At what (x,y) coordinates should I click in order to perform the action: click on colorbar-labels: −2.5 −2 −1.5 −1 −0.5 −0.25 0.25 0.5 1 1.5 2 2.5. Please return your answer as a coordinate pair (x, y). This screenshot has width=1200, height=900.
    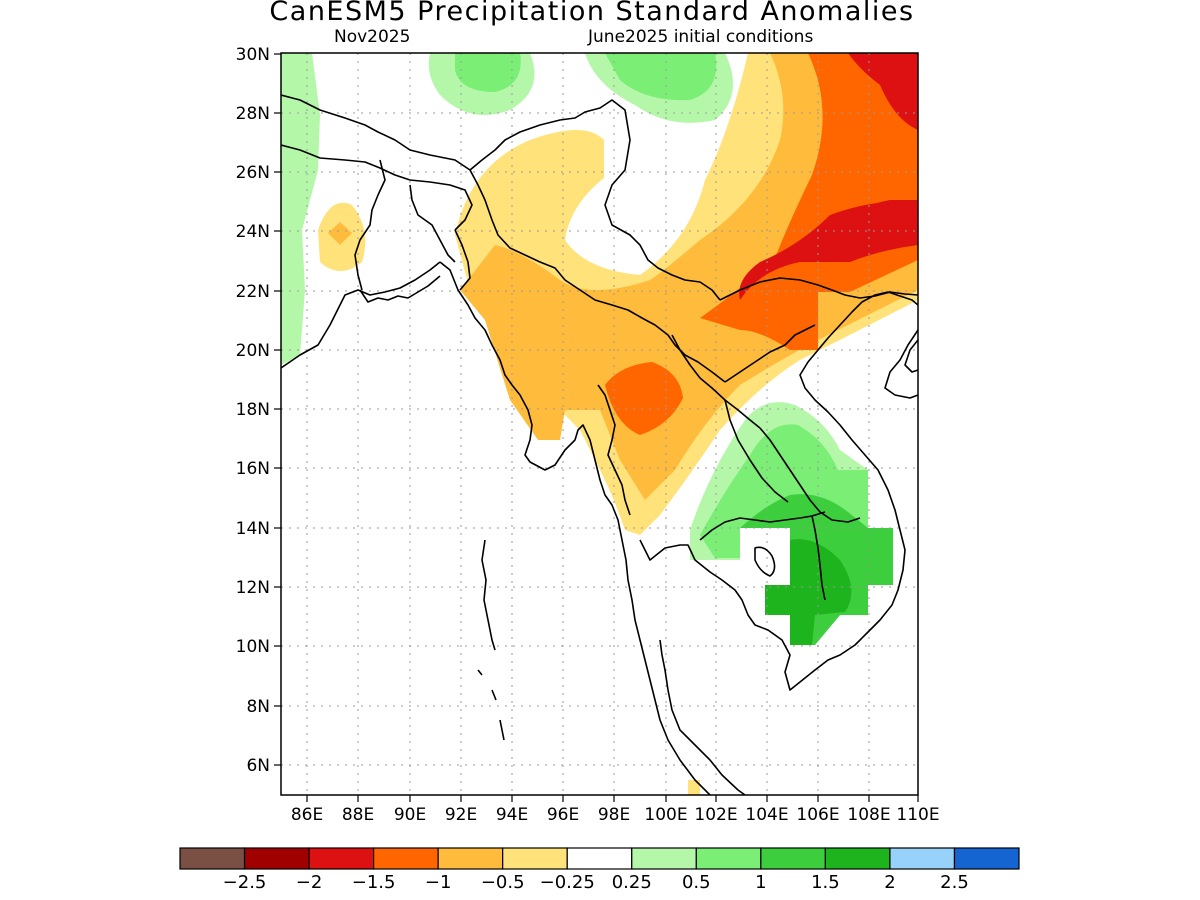
    Looking at the image, I should click on (596, 882).